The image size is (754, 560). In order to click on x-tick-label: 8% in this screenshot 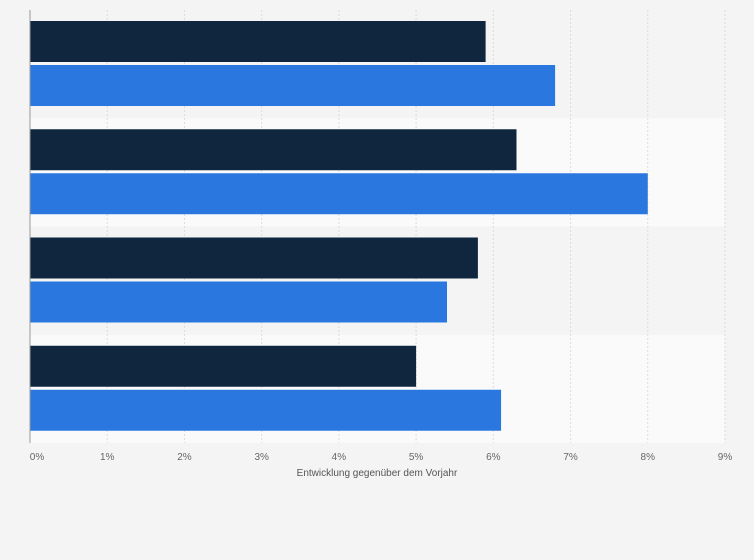, I will do `click(648, 457)`.